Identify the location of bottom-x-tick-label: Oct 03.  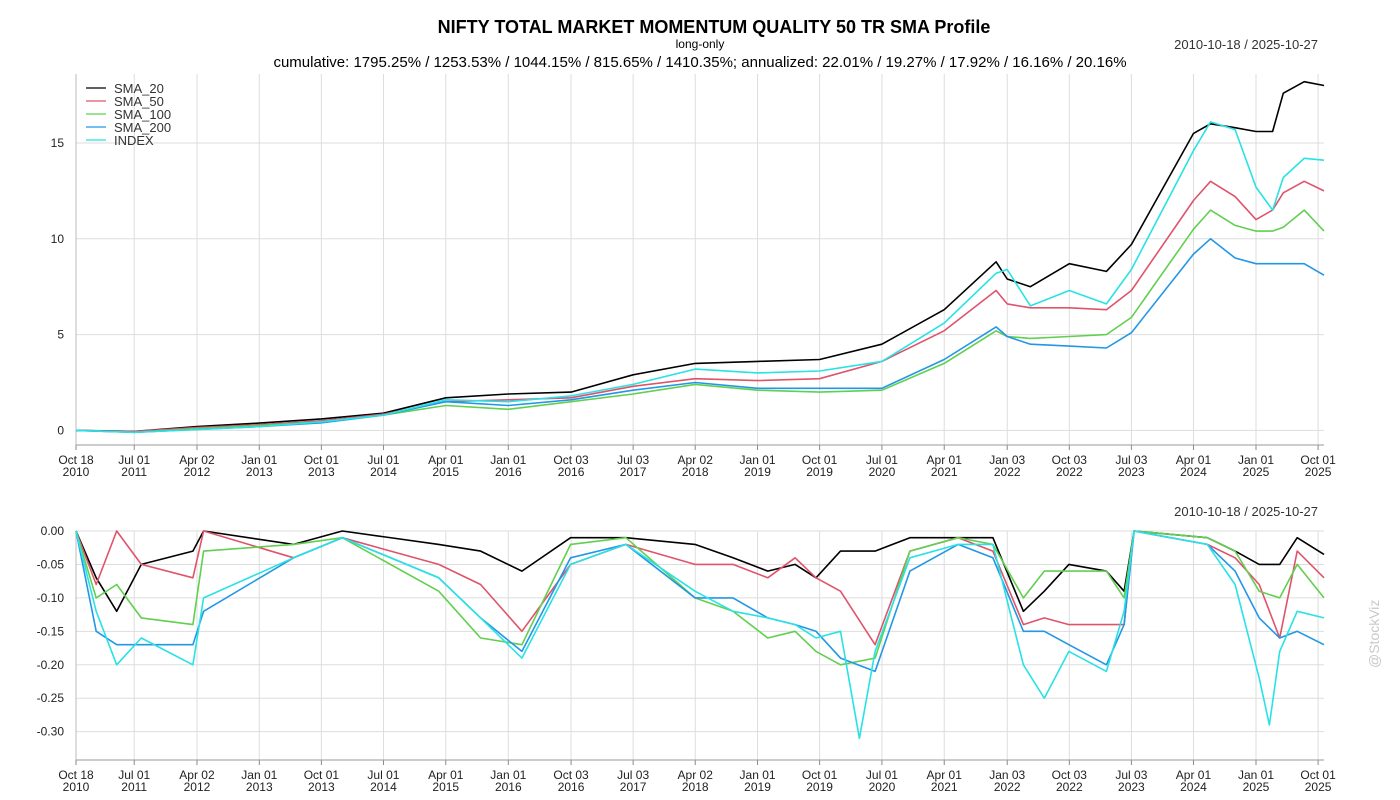
(1070, 775).